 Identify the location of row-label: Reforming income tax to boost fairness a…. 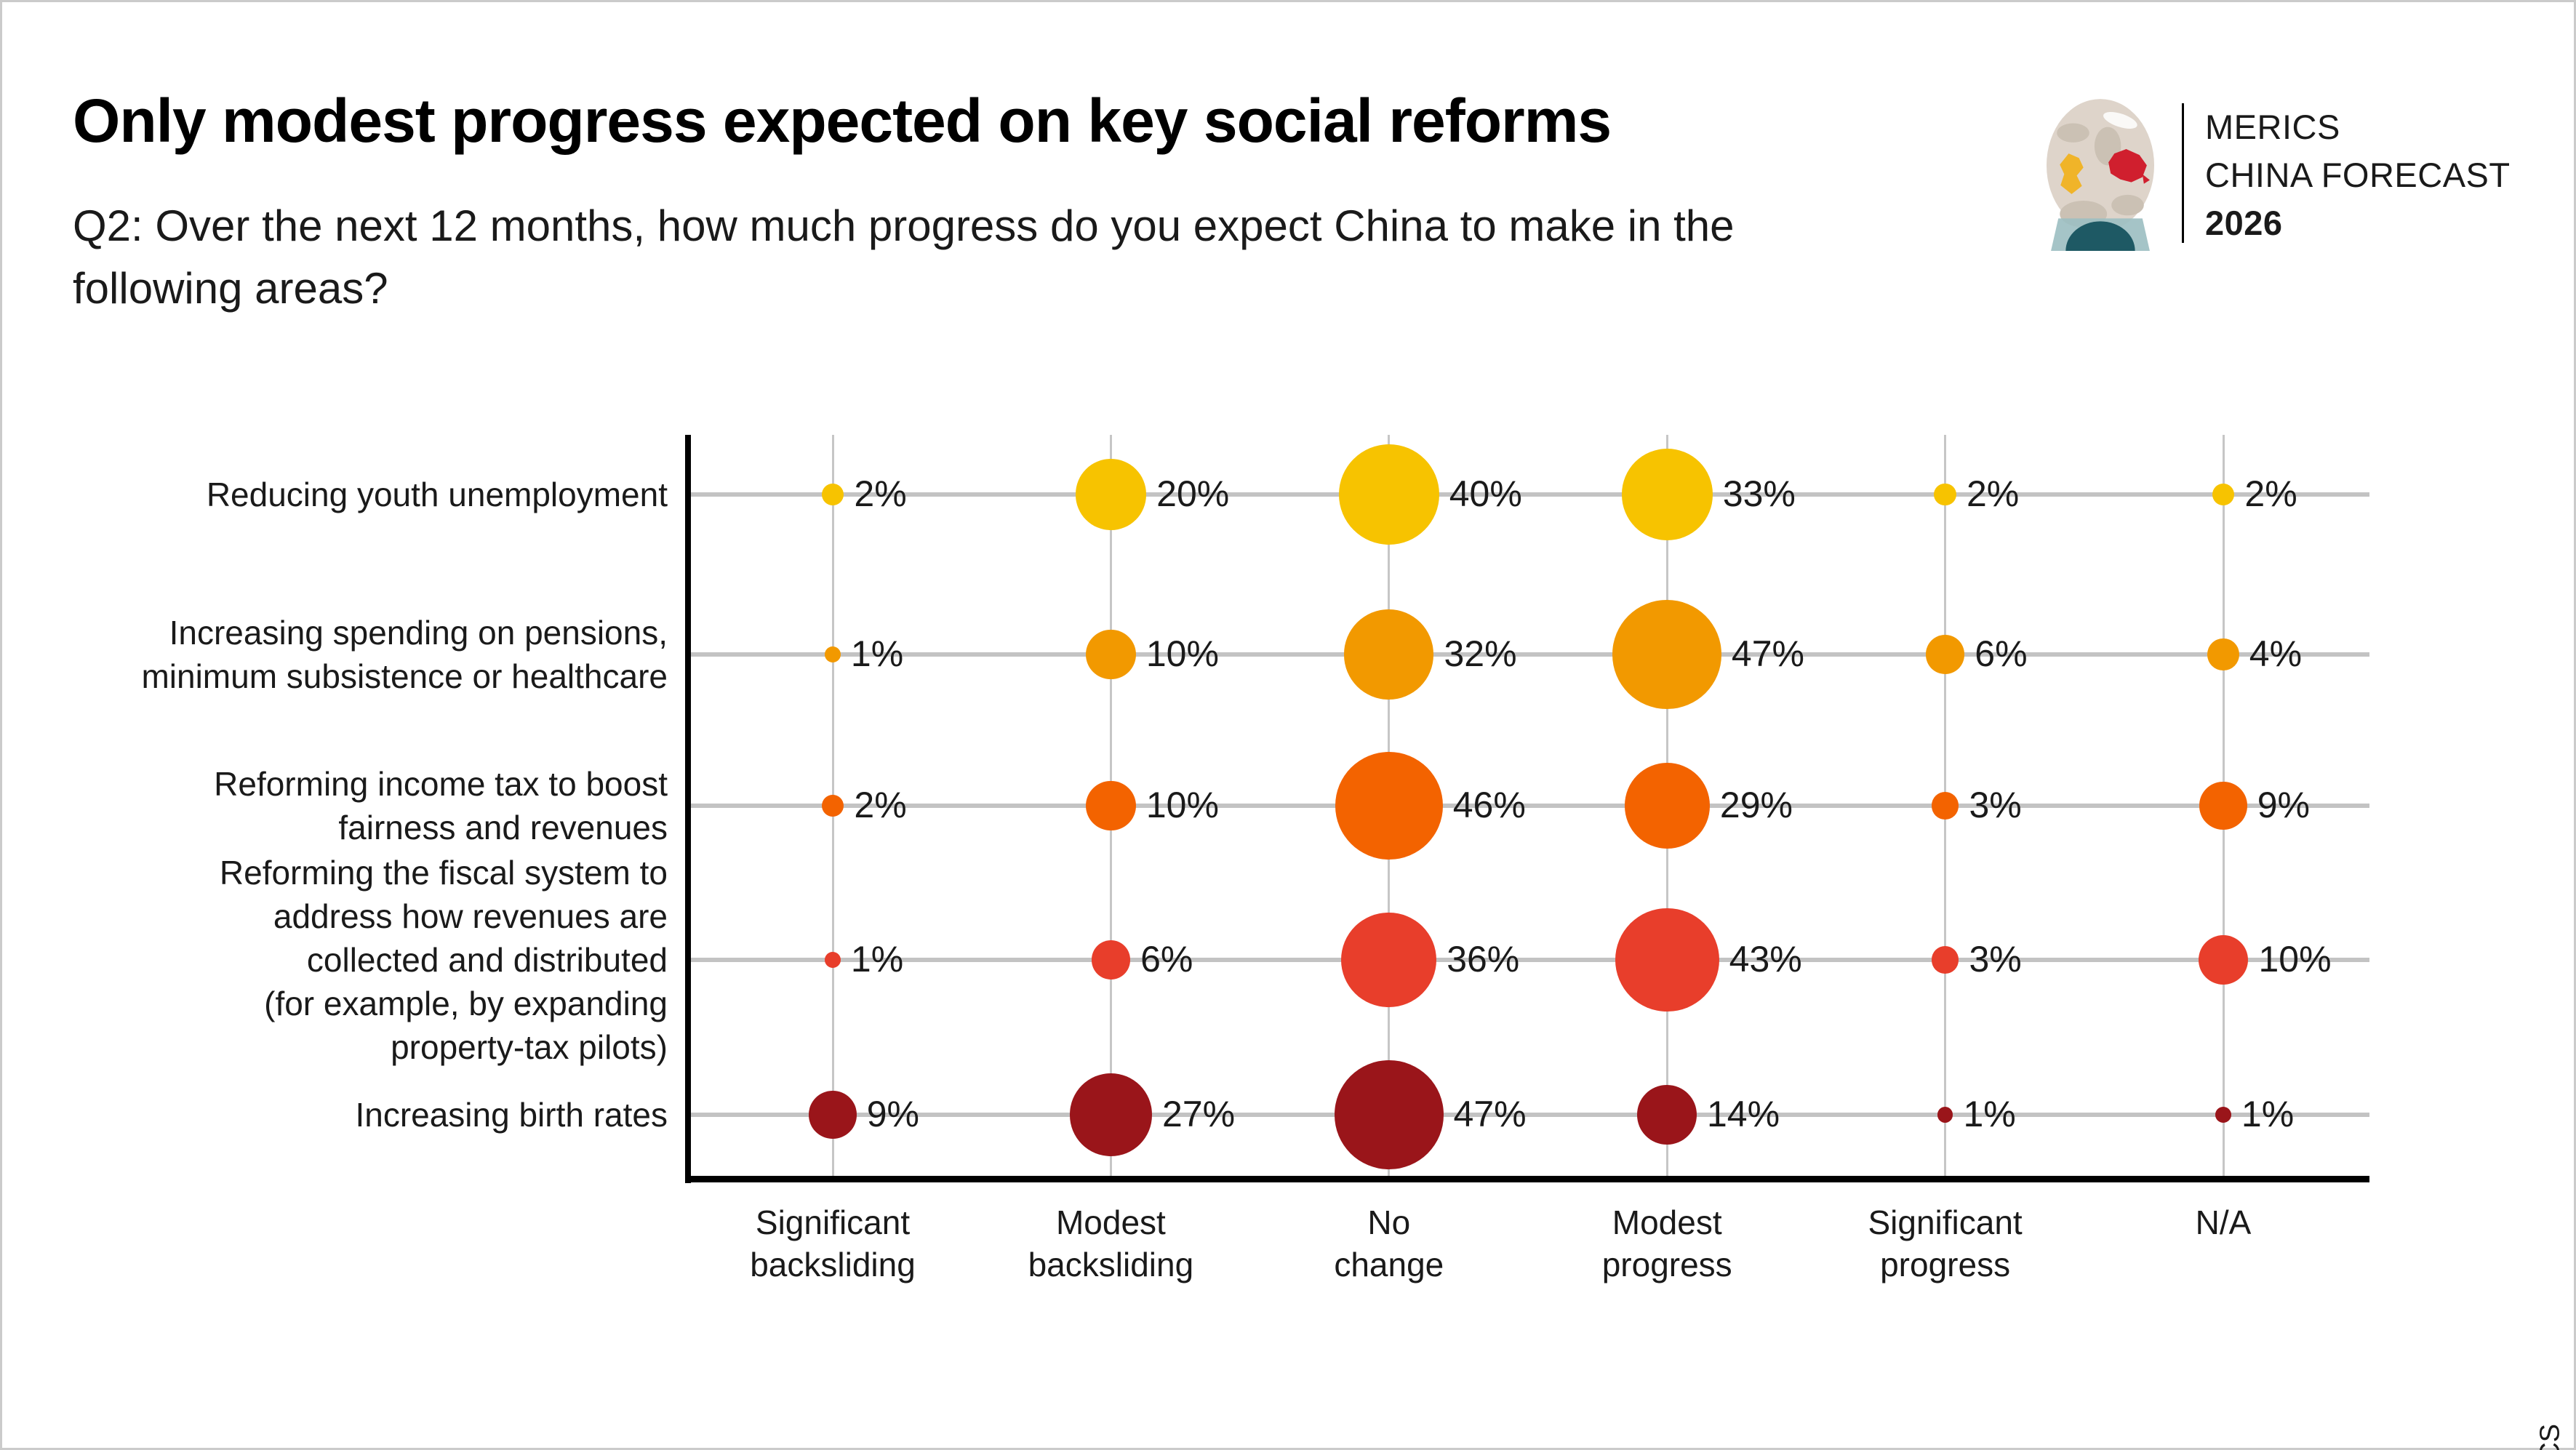
(441, 805).